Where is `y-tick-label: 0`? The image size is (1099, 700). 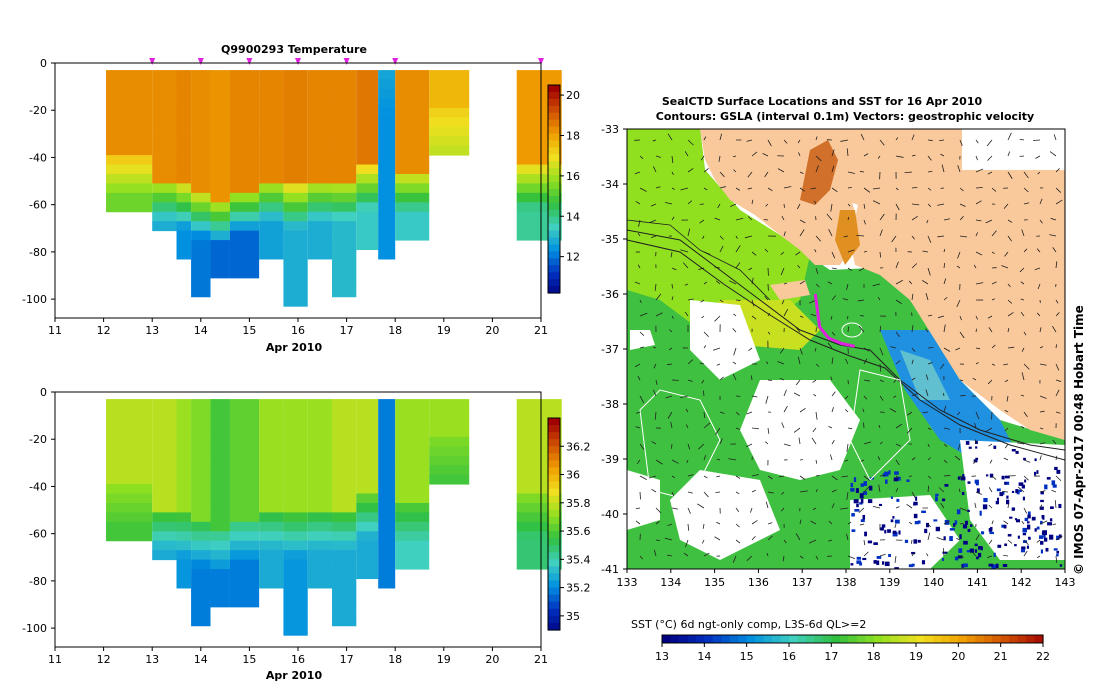
y-tick-label: 0 is located at coordinates (43, 63).